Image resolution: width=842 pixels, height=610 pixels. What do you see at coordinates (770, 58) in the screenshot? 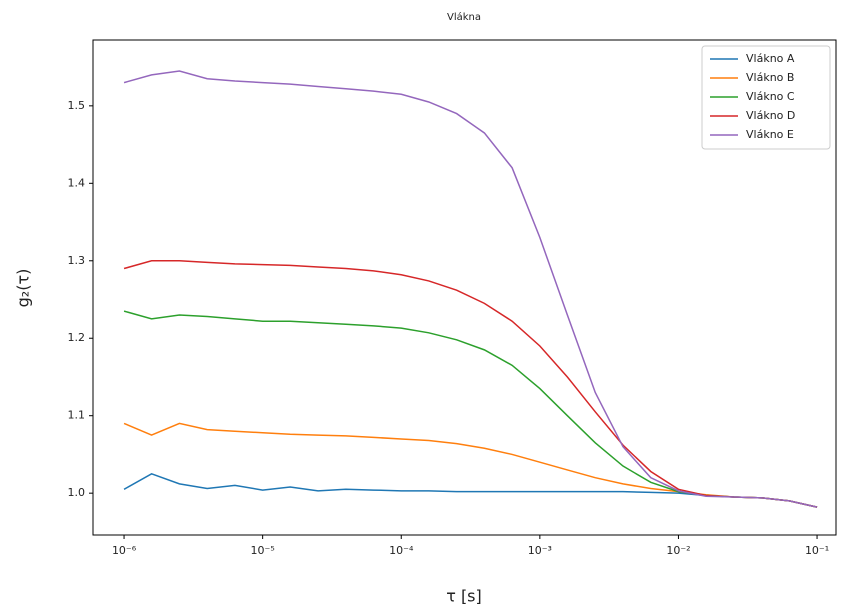
I see `legend-label: Vlákno A` at bounding box center [770, 58].